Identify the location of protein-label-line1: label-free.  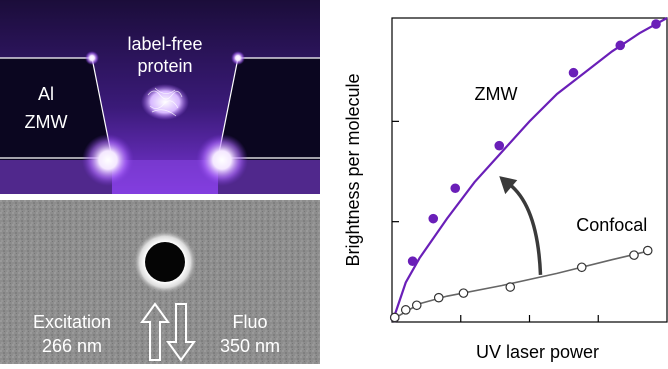
(164, 44).